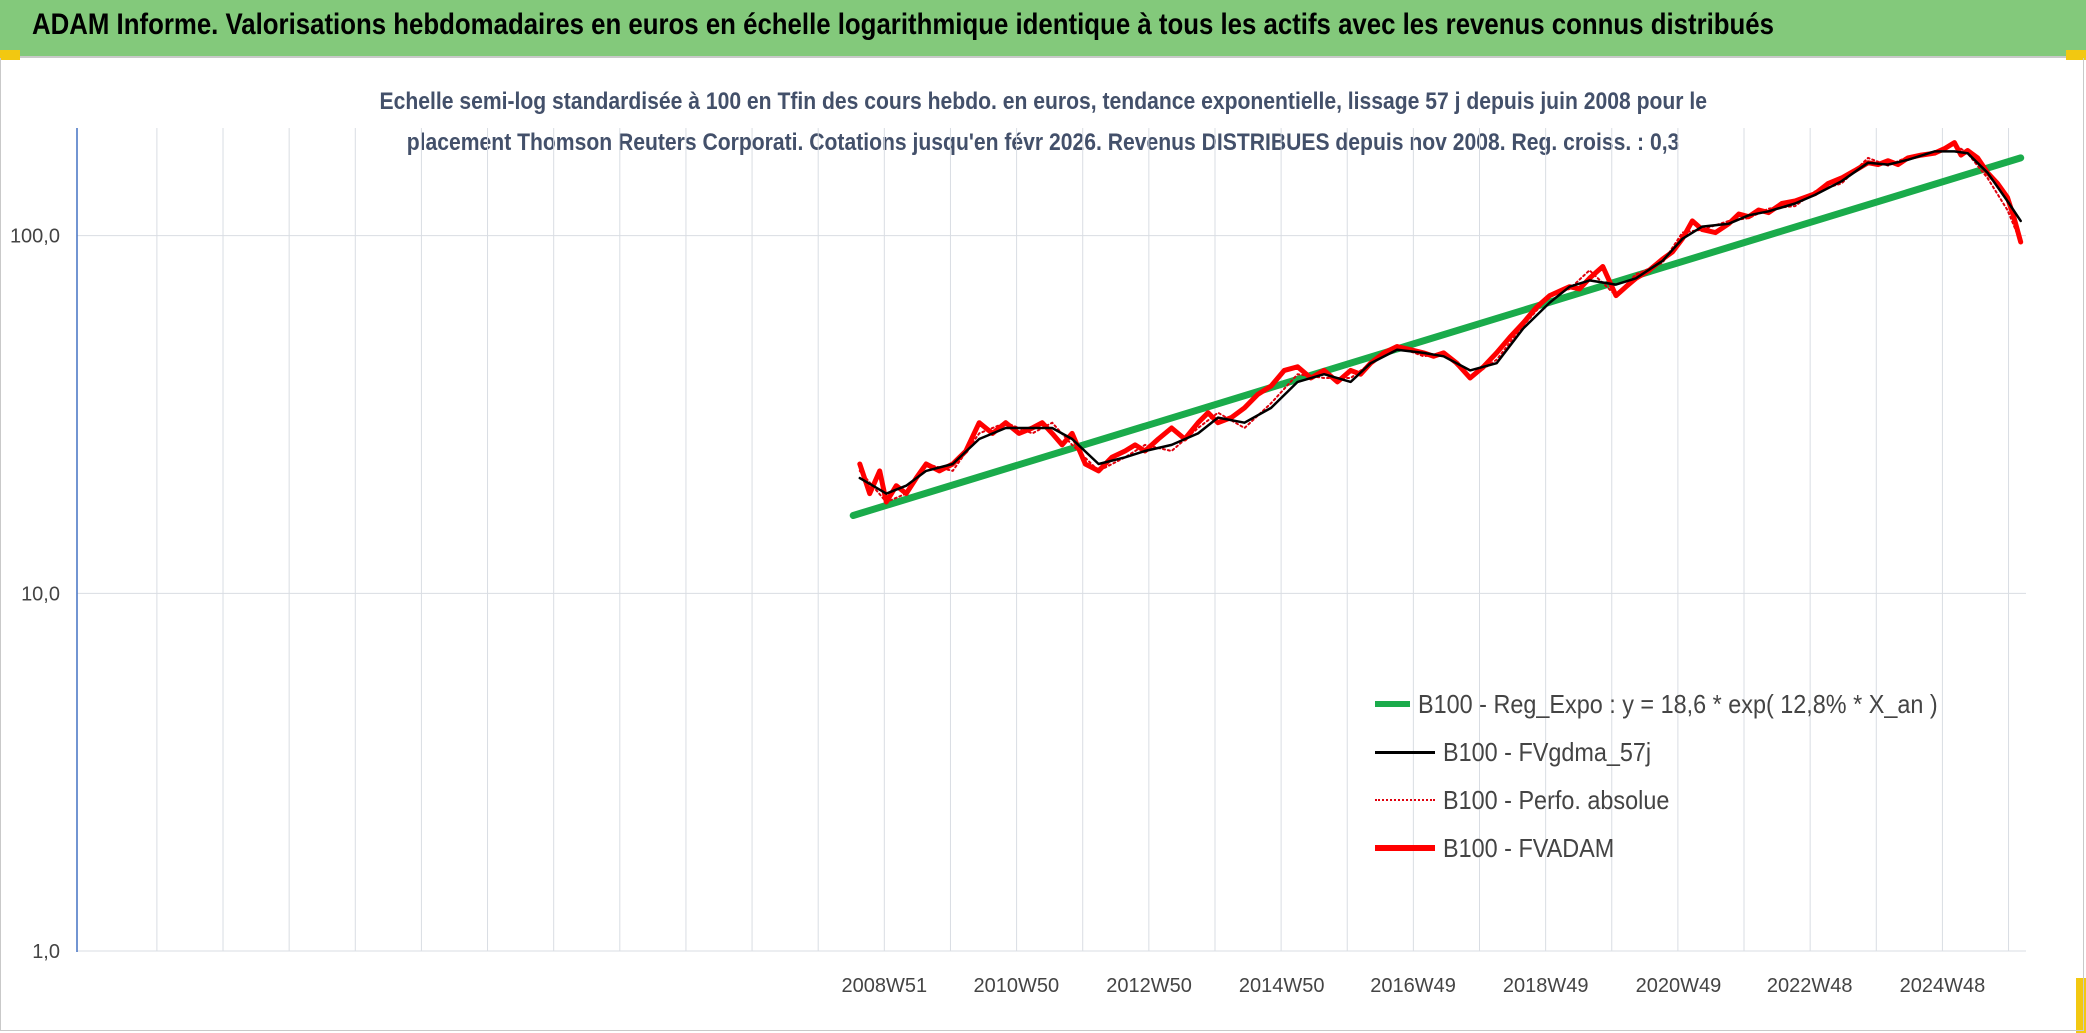  Describe the element at coordinates (1017, 986) in the screenshot. I see `x-tick-label-1: 2010W50` at that location.